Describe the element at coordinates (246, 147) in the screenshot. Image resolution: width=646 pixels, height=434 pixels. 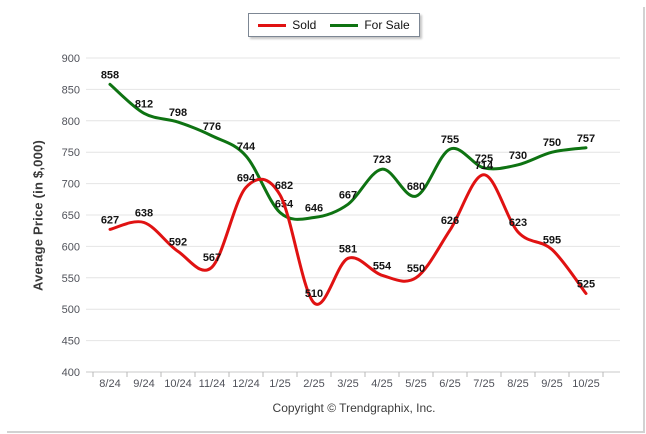
I see `data-label: 744` at that location.